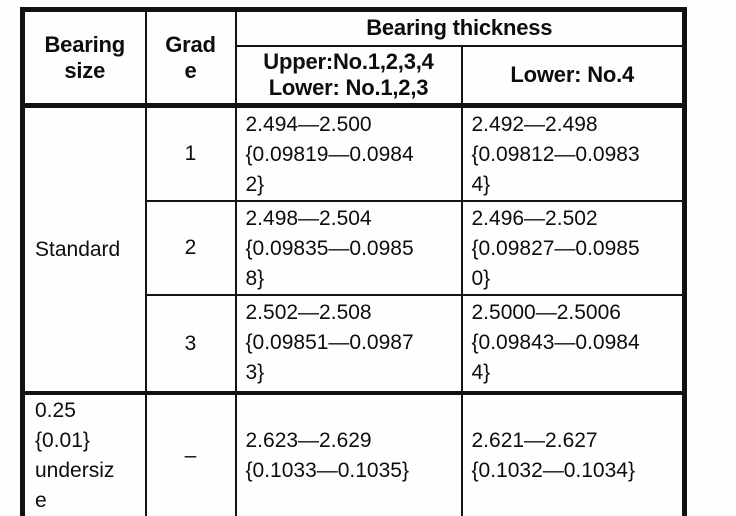  I want to click on header-bearing-thickness: Bearing thickness, so click(460, 27).